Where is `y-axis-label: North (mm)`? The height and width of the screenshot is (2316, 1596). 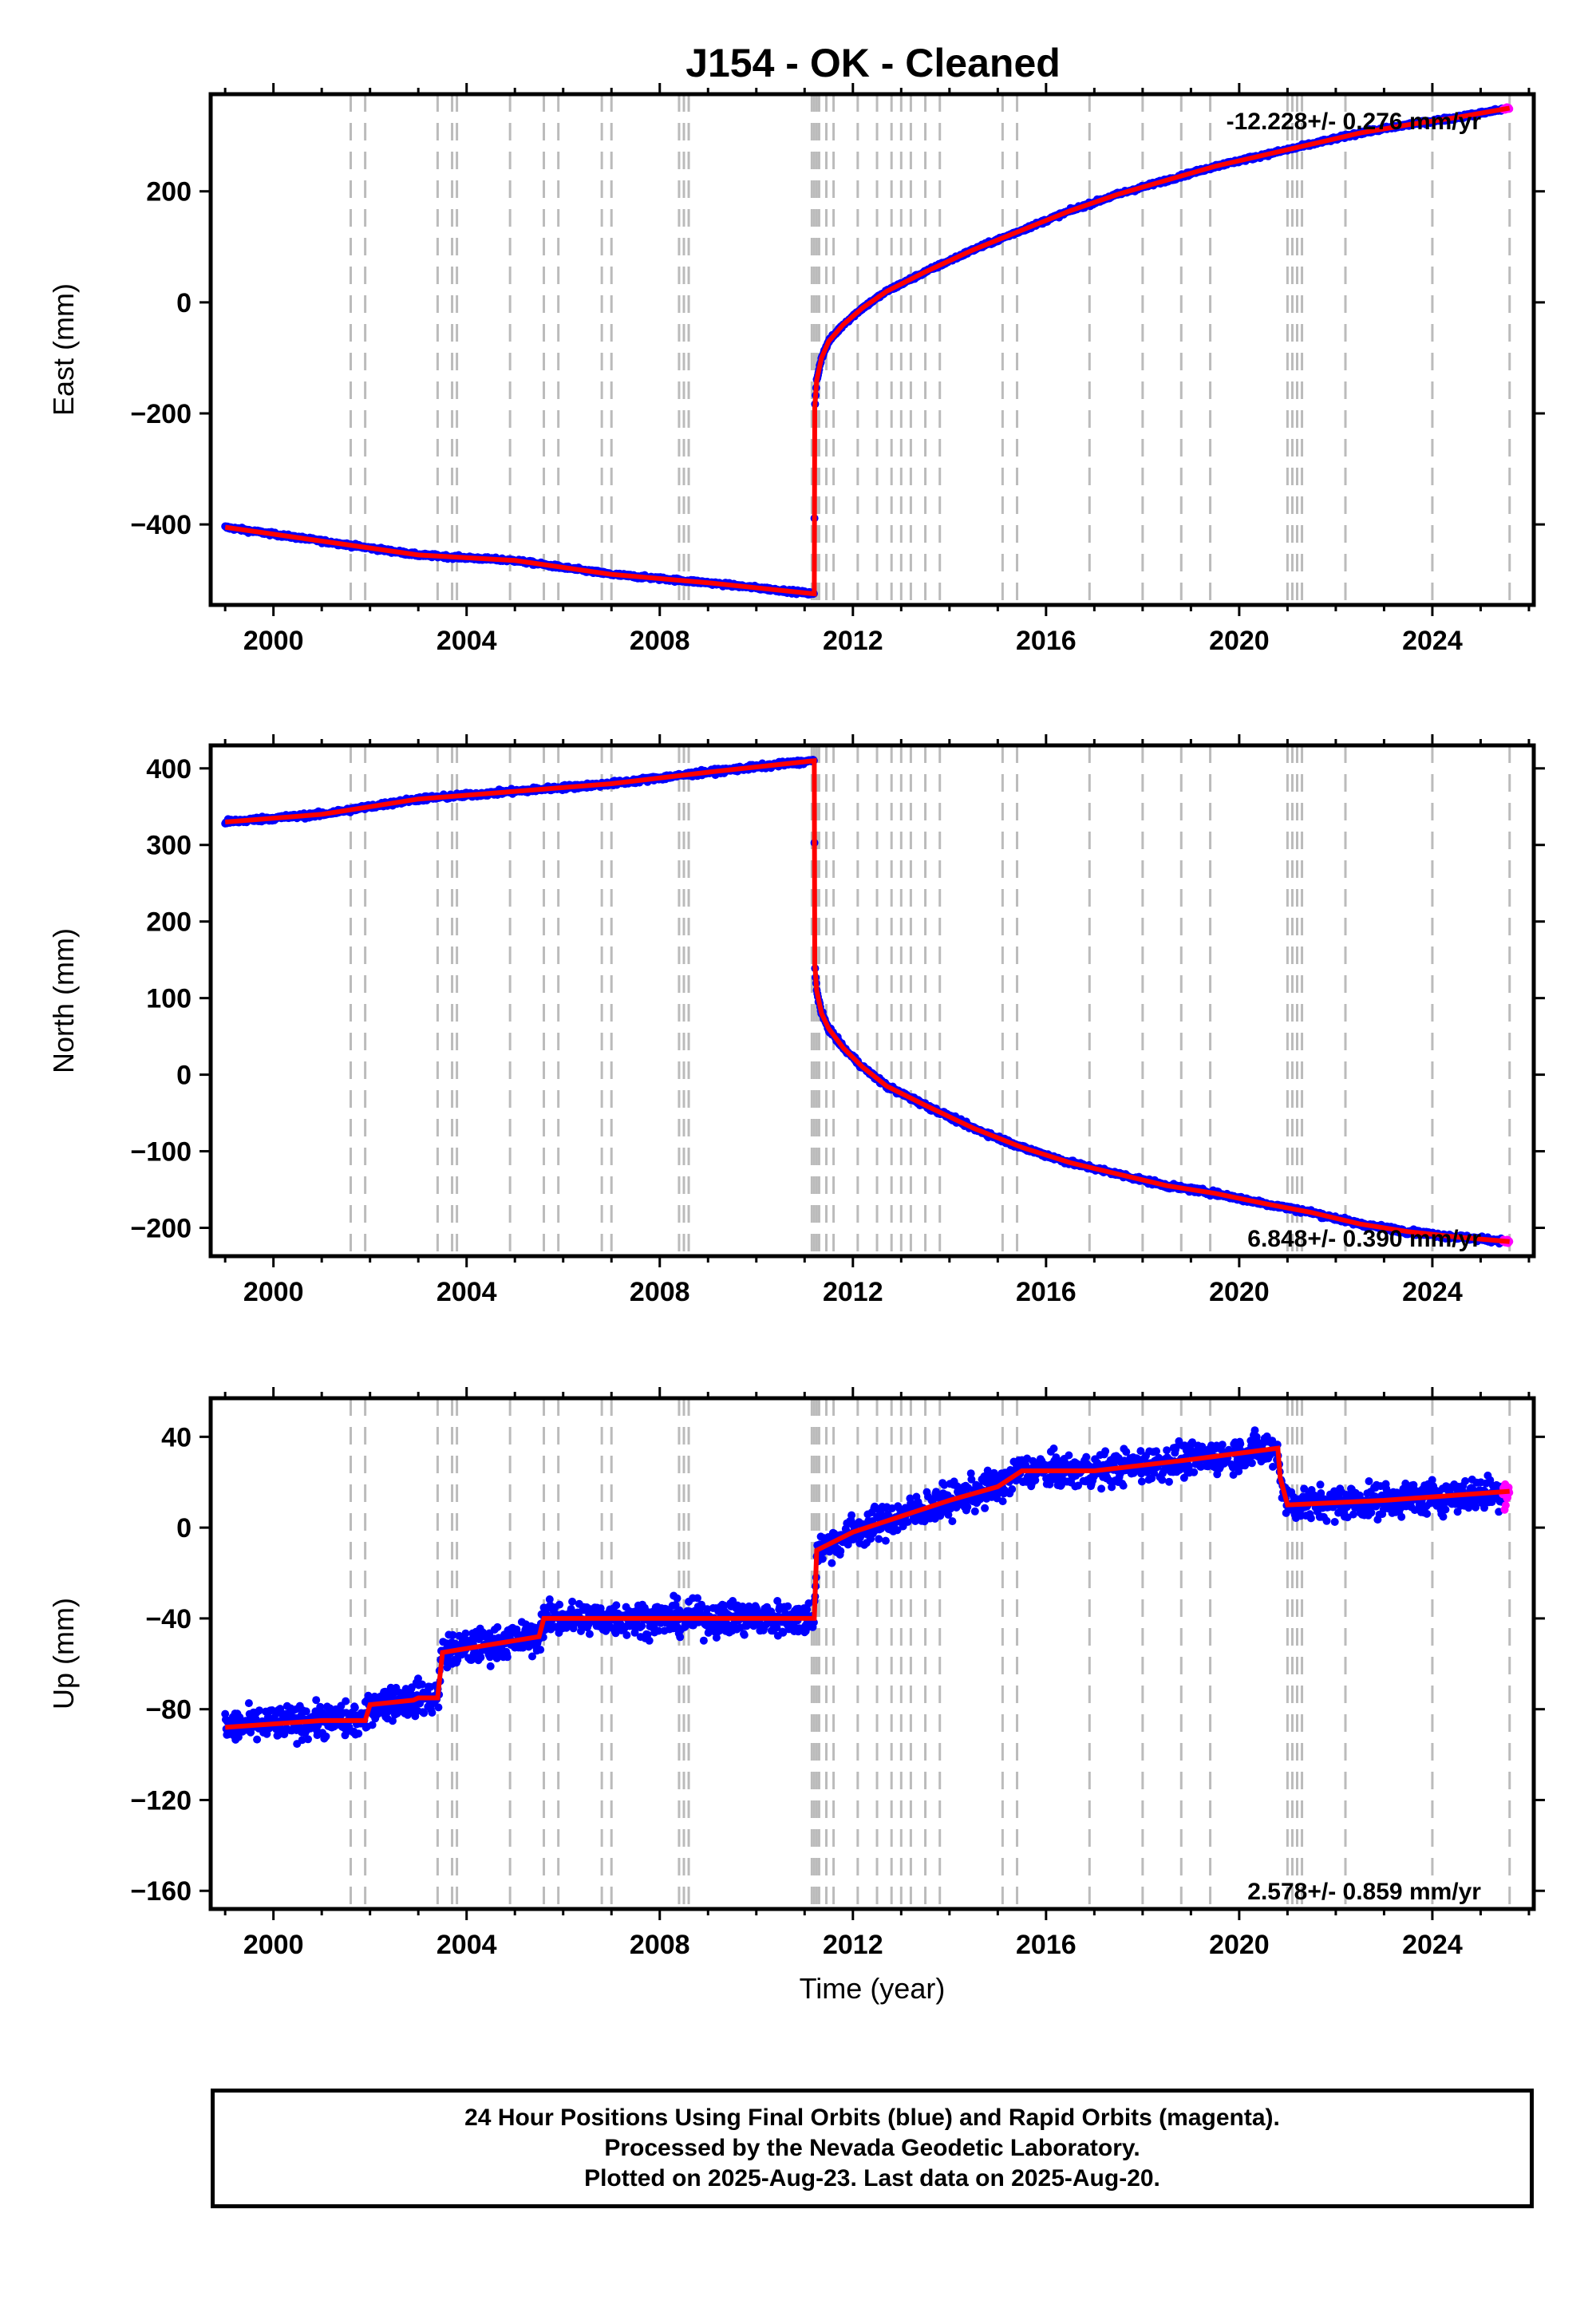 y-axis-label: North (mm) is located at coordinates (63, 1001).